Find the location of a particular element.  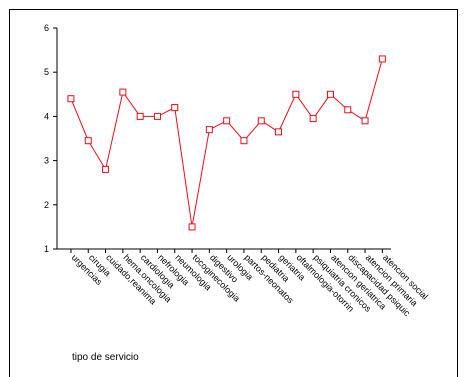

y-tick-label: 5 is located at coordinates (46, 72).